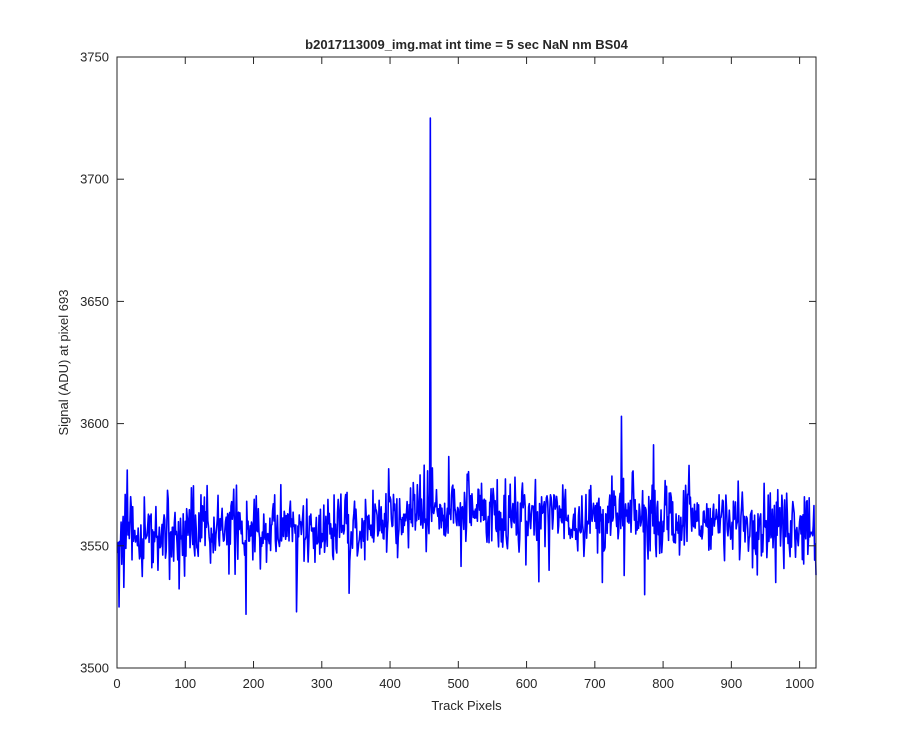  Describe the element at coordinates (94, 179) in the screenshot. I see `y-tick-label: 3700` at that location.